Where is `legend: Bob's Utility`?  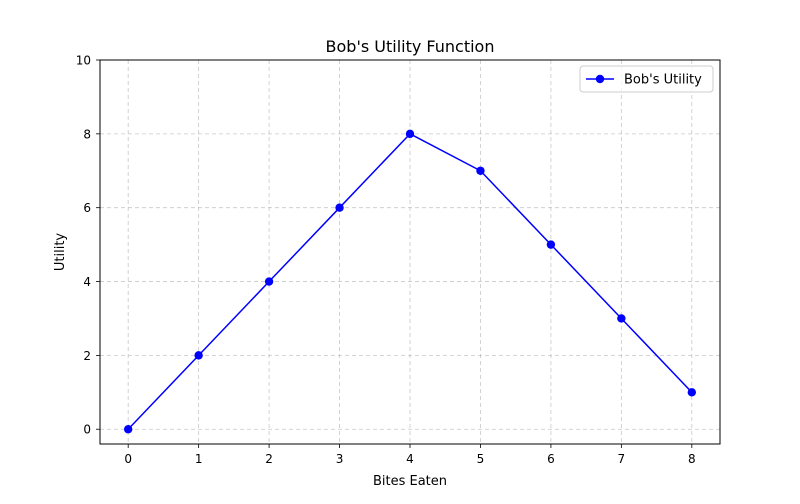 legend: Bob's Utility is located at coordinates (646, 79).